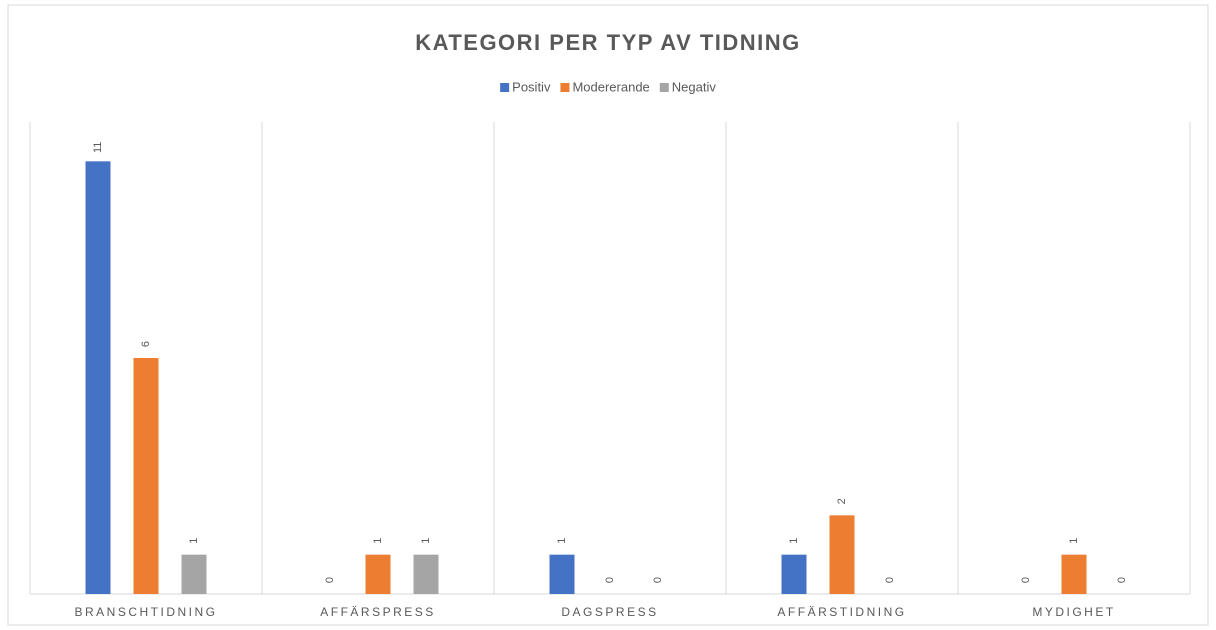  Describe the element at coordinates (842, 501) in the screenshot. I see `data-label: 2` at that location.